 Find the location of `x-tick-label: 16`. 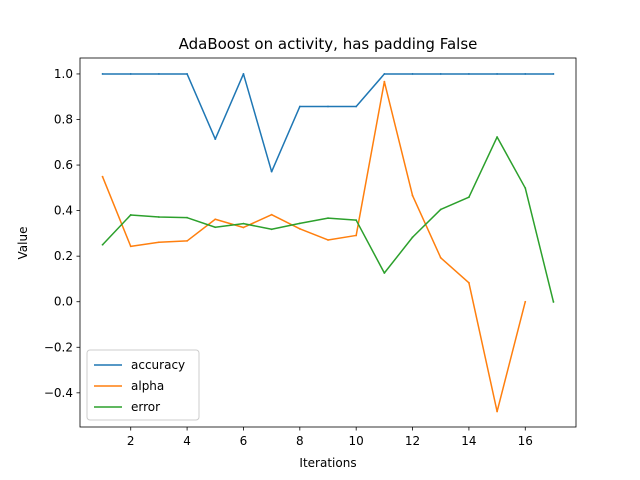

x-tick-label: 16 is located at coordinates (525, 441).